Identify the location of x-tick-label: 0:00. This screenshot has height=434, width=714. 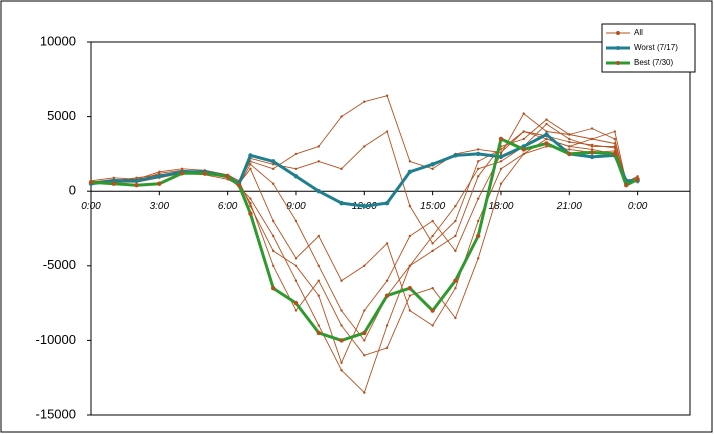
(91, 206).